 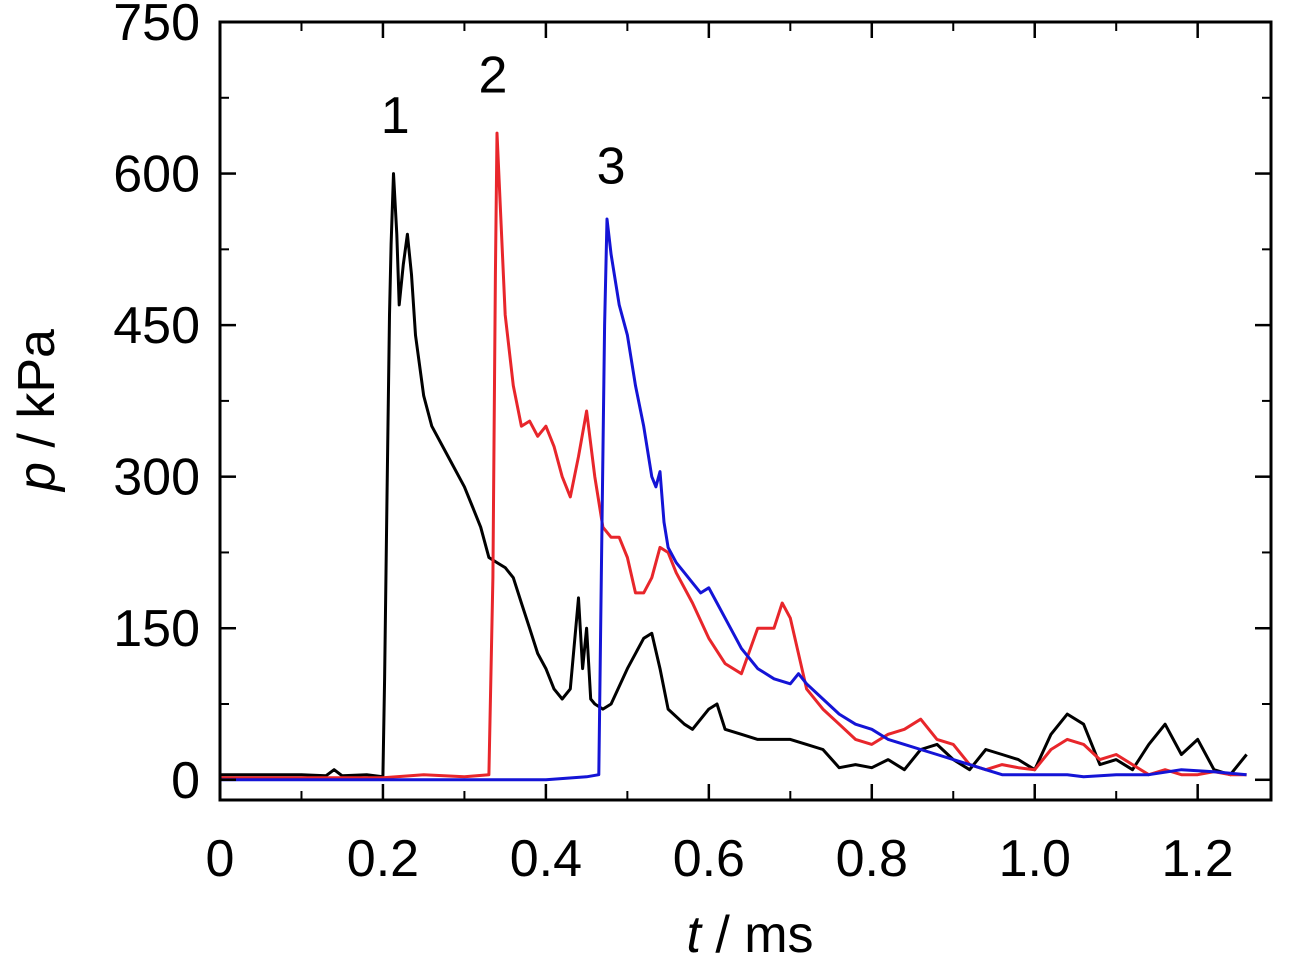 I want to click on x-tick-label: 0, so click(x=220, y=859).